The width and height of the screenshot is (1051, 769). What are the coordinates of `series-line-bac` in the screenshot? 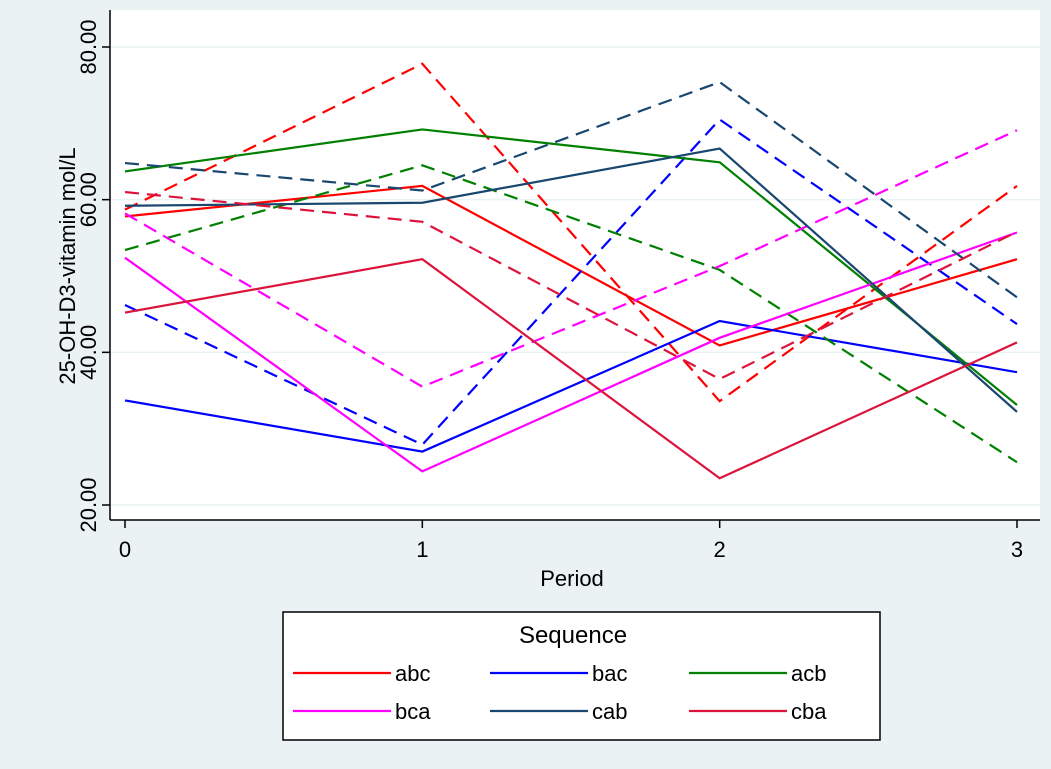 It's located at (571, 386).